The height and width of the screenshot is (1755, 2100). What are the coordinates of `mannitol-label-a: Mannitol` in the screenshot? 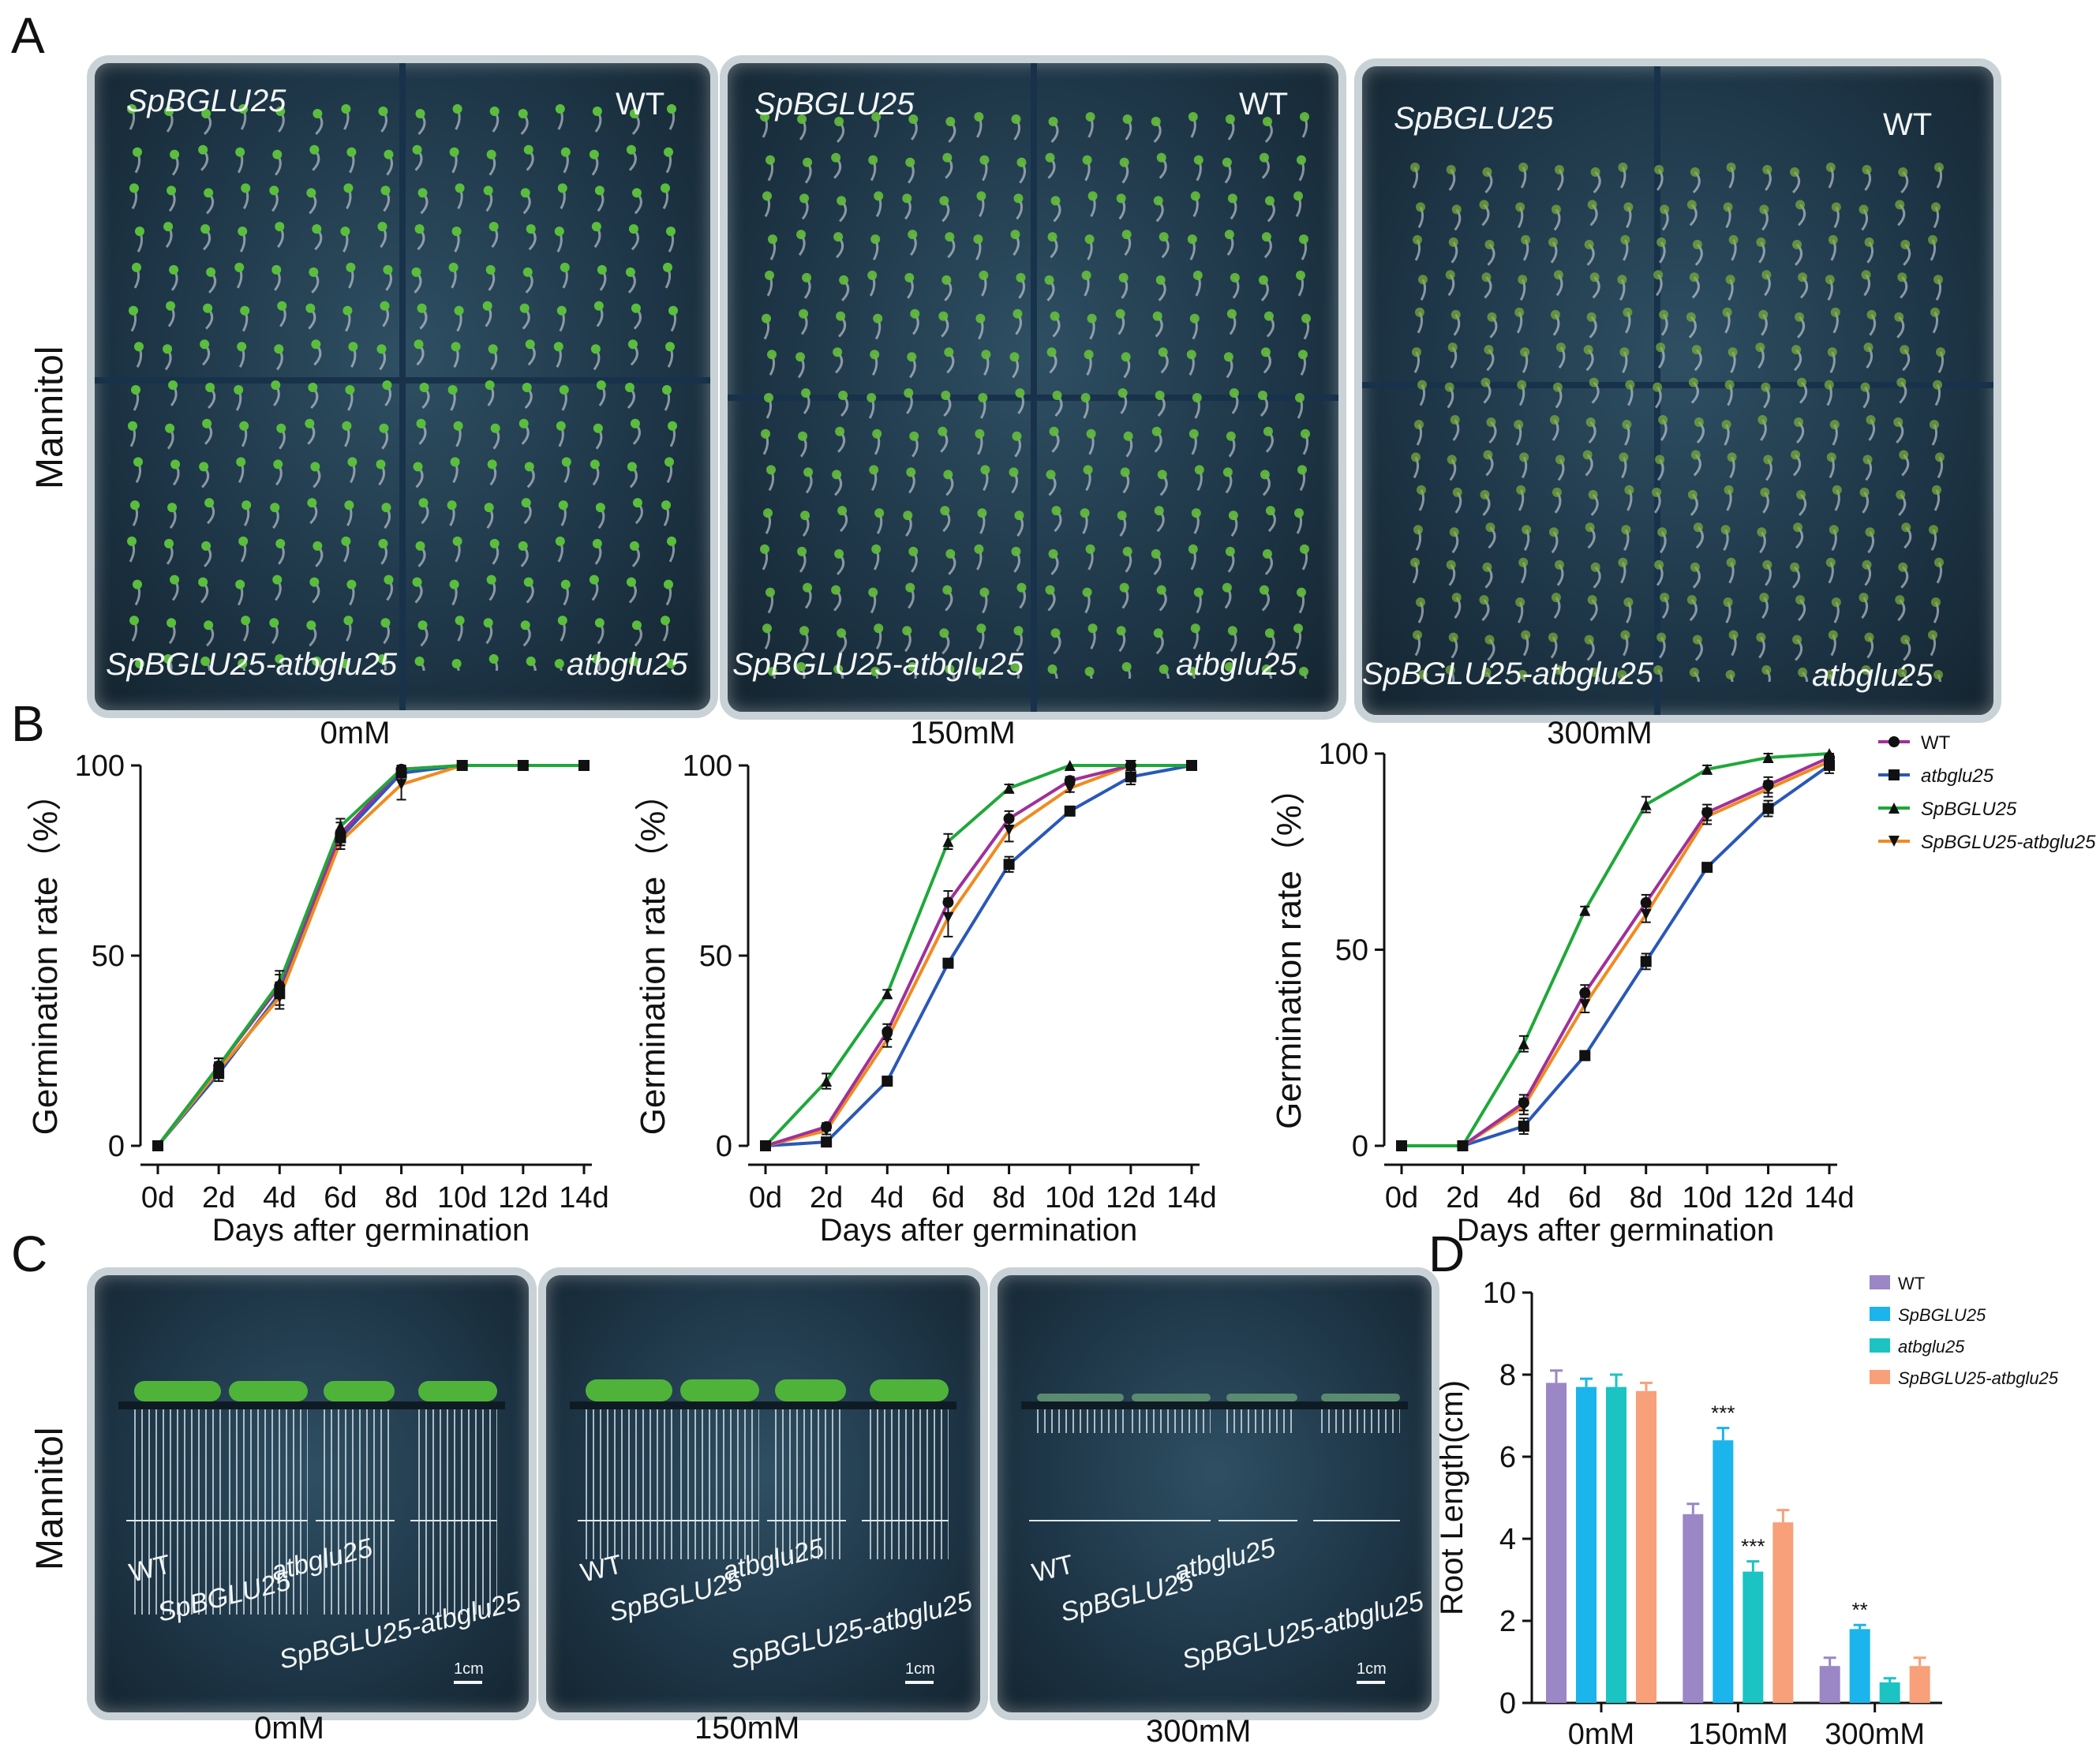 It's located at (50, 417).